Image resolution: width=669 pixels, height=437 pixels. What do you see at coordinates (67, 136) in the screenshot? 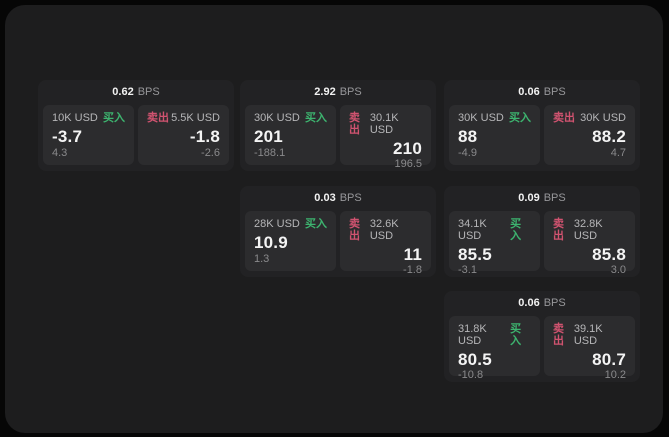
I see `buy-price: -3.7` at bounding box center [67, 136].